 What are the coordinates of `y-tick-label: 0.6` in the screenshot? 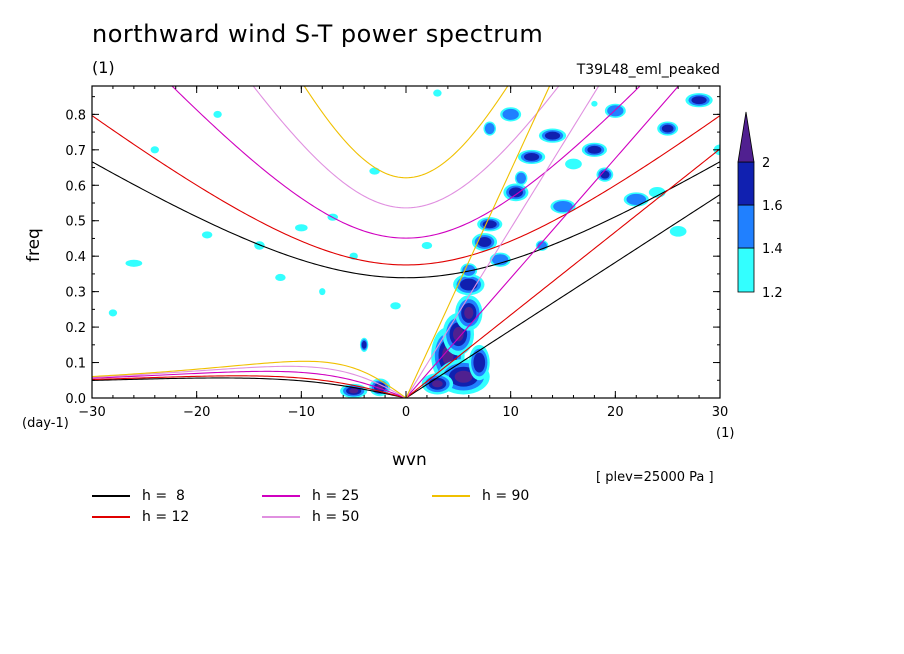 It's located at (75, 186).